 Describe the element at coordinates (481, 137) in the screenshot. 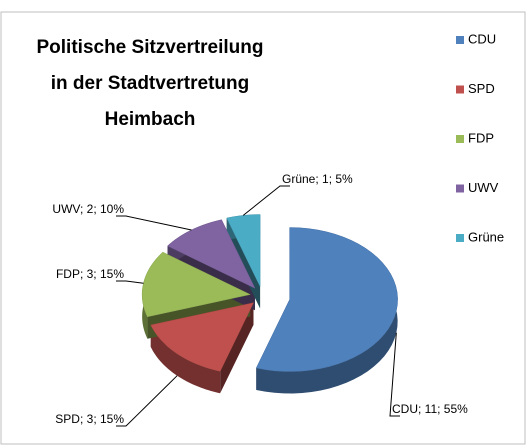

I see `legend-label: FDP` at that location.